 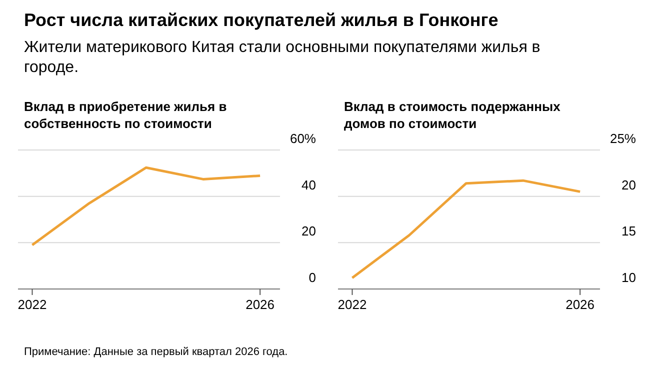 I want to click on y-tick-label: 15, so click(x=629, y=231).